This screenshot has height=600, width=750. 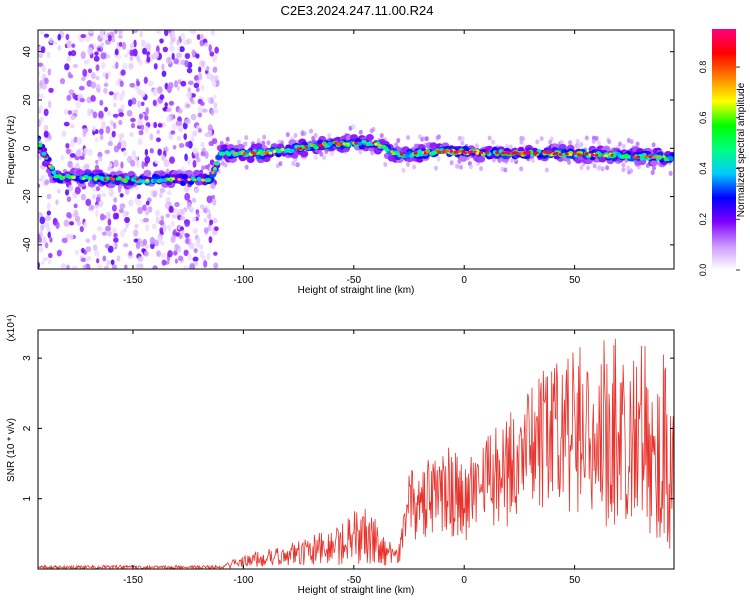 I want to click on x-tick-label: -50, so click(x=354, y=580).